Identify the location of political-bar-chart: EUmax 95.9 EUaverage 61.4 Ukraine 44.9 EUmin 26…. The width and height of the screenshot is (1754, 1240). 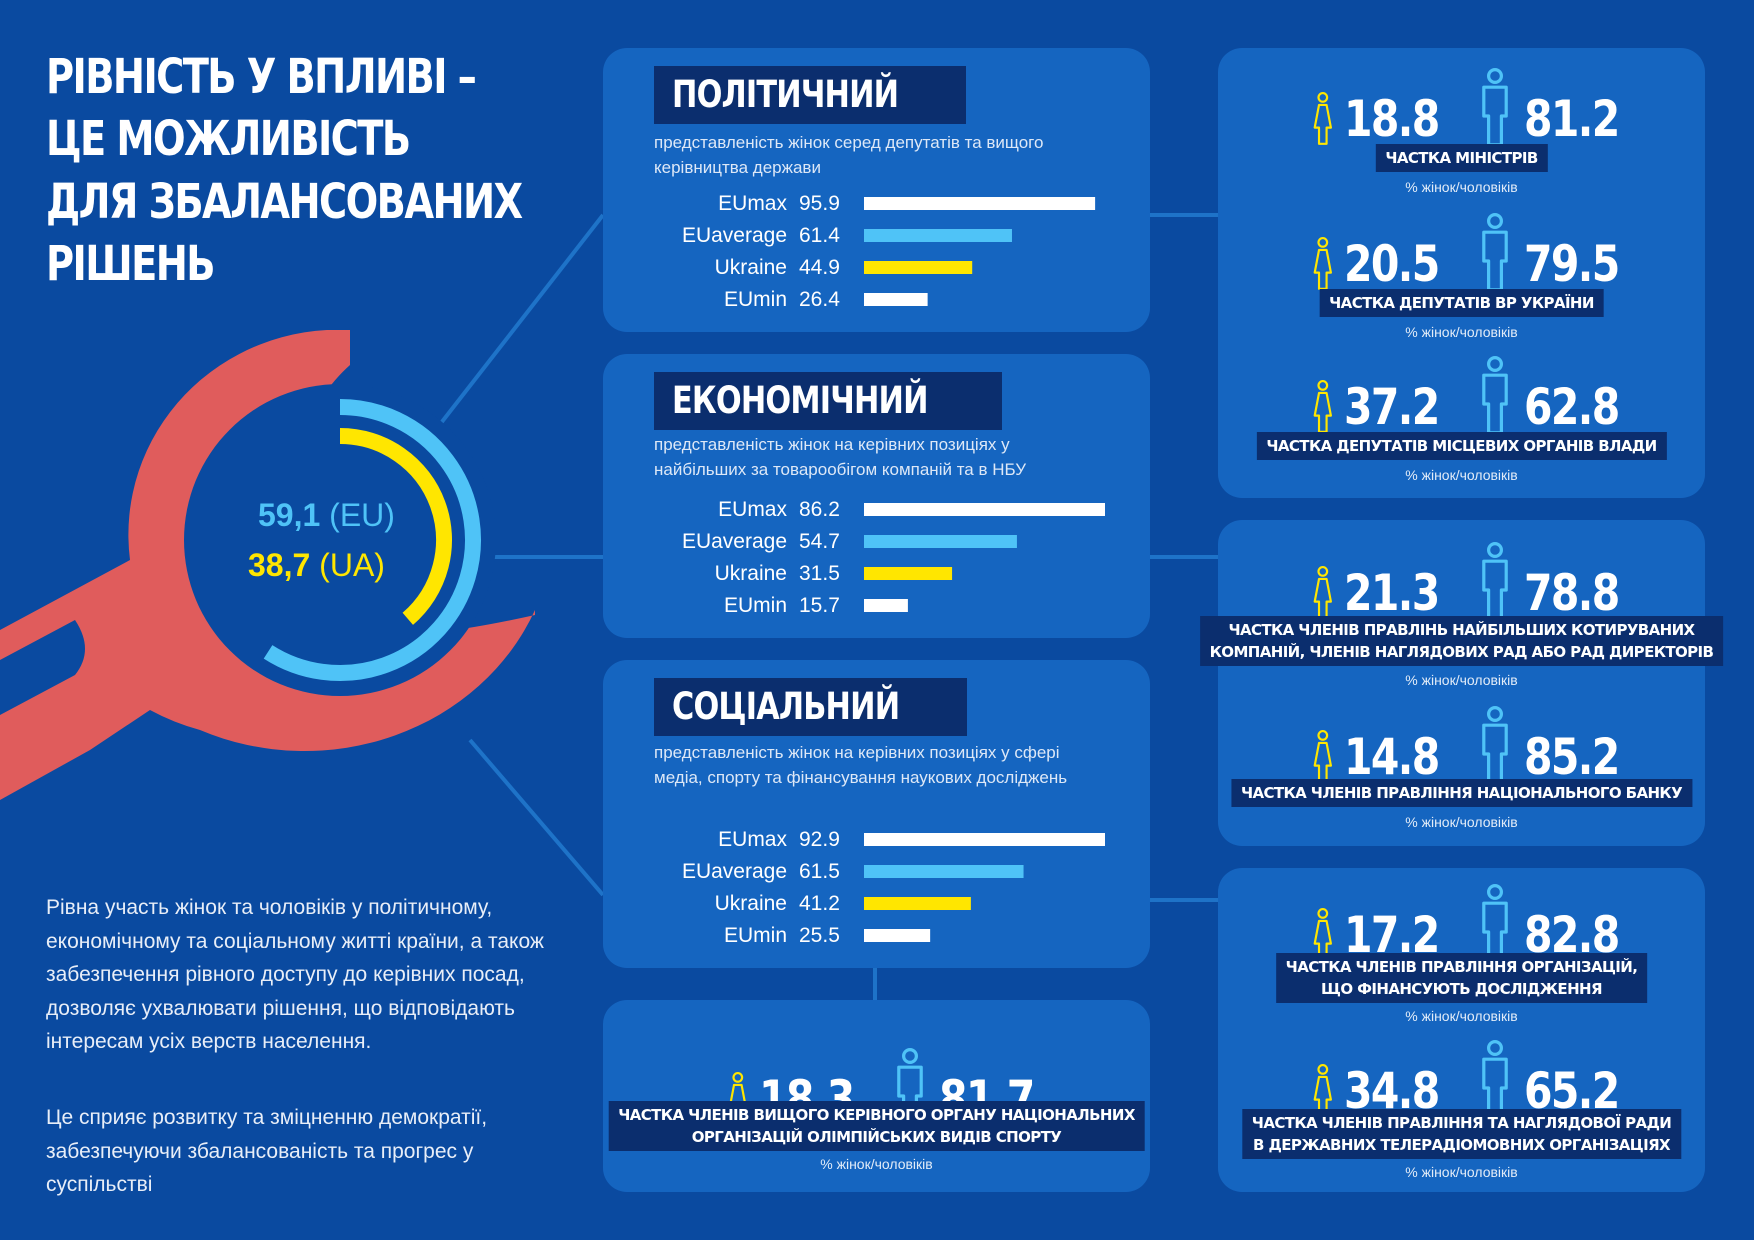
(889, 251).